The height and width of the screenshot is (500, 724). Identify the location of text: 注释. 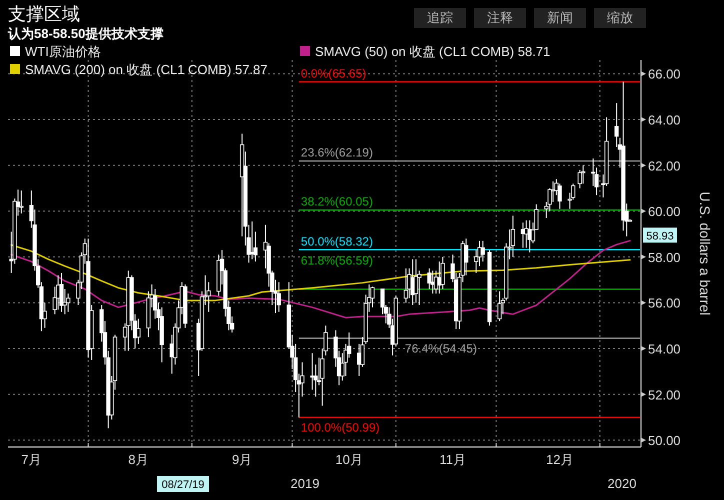
(500, 17).